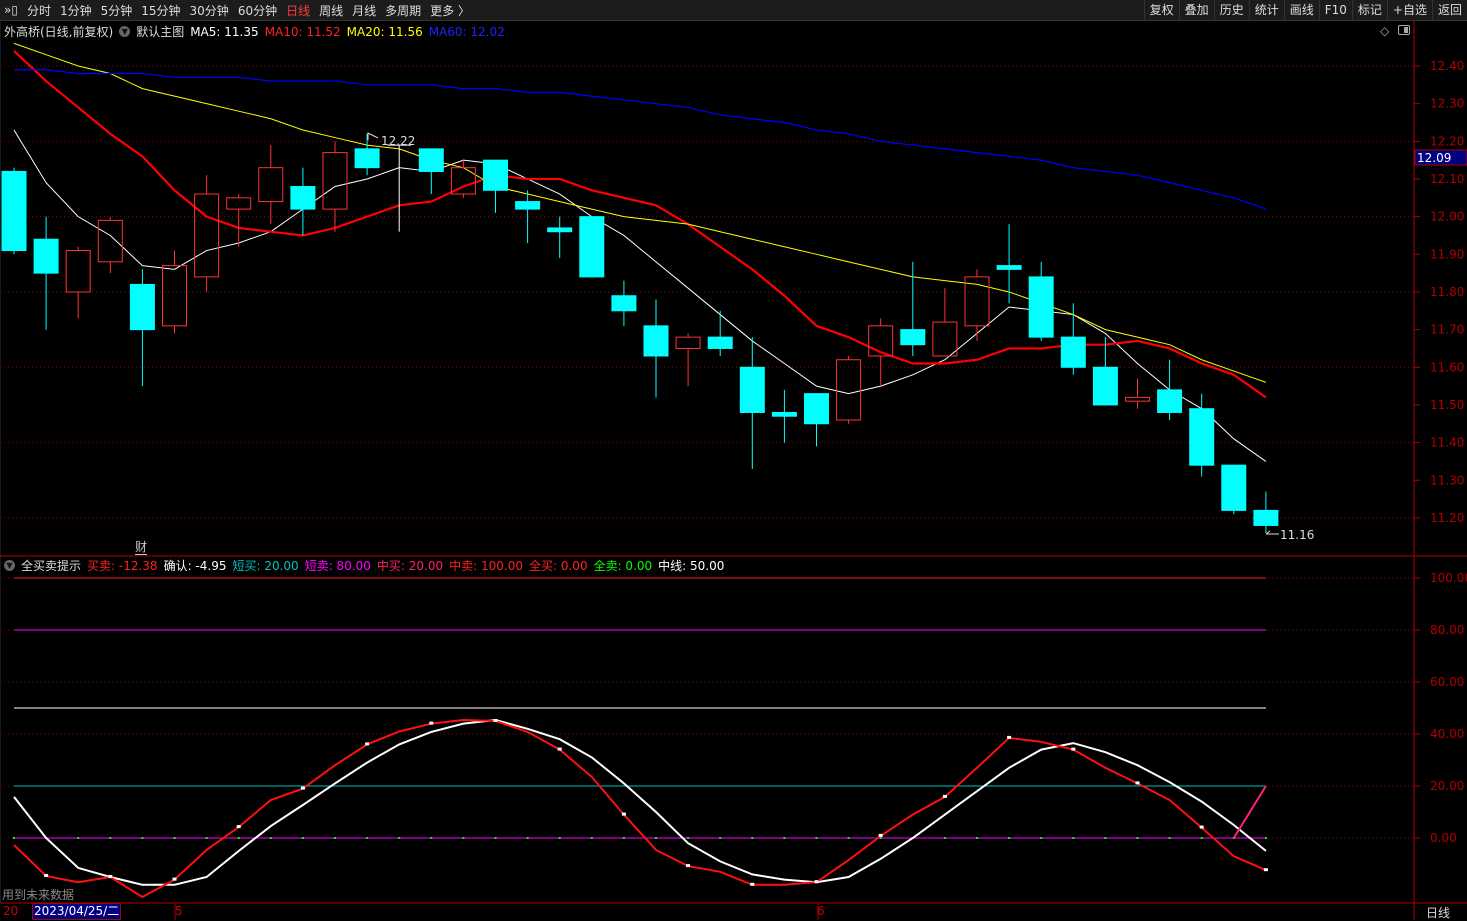 This screenshot has height=921, width=1467. What do you see at coordinates (1404, 30) in the screenshot?
I see `panel-toggle-icon` at bounding box center [1404, 30].